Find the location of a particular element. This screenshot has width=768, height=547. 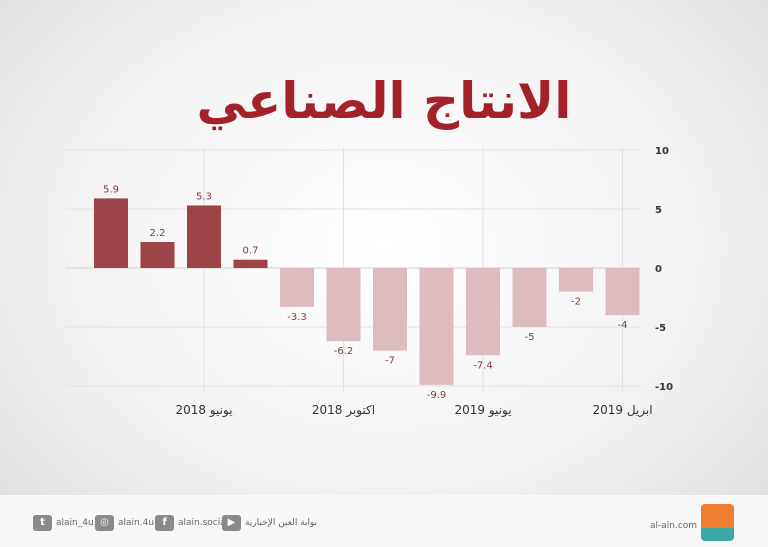

y-tick-label: 10 is located at coordinates (662, 151).